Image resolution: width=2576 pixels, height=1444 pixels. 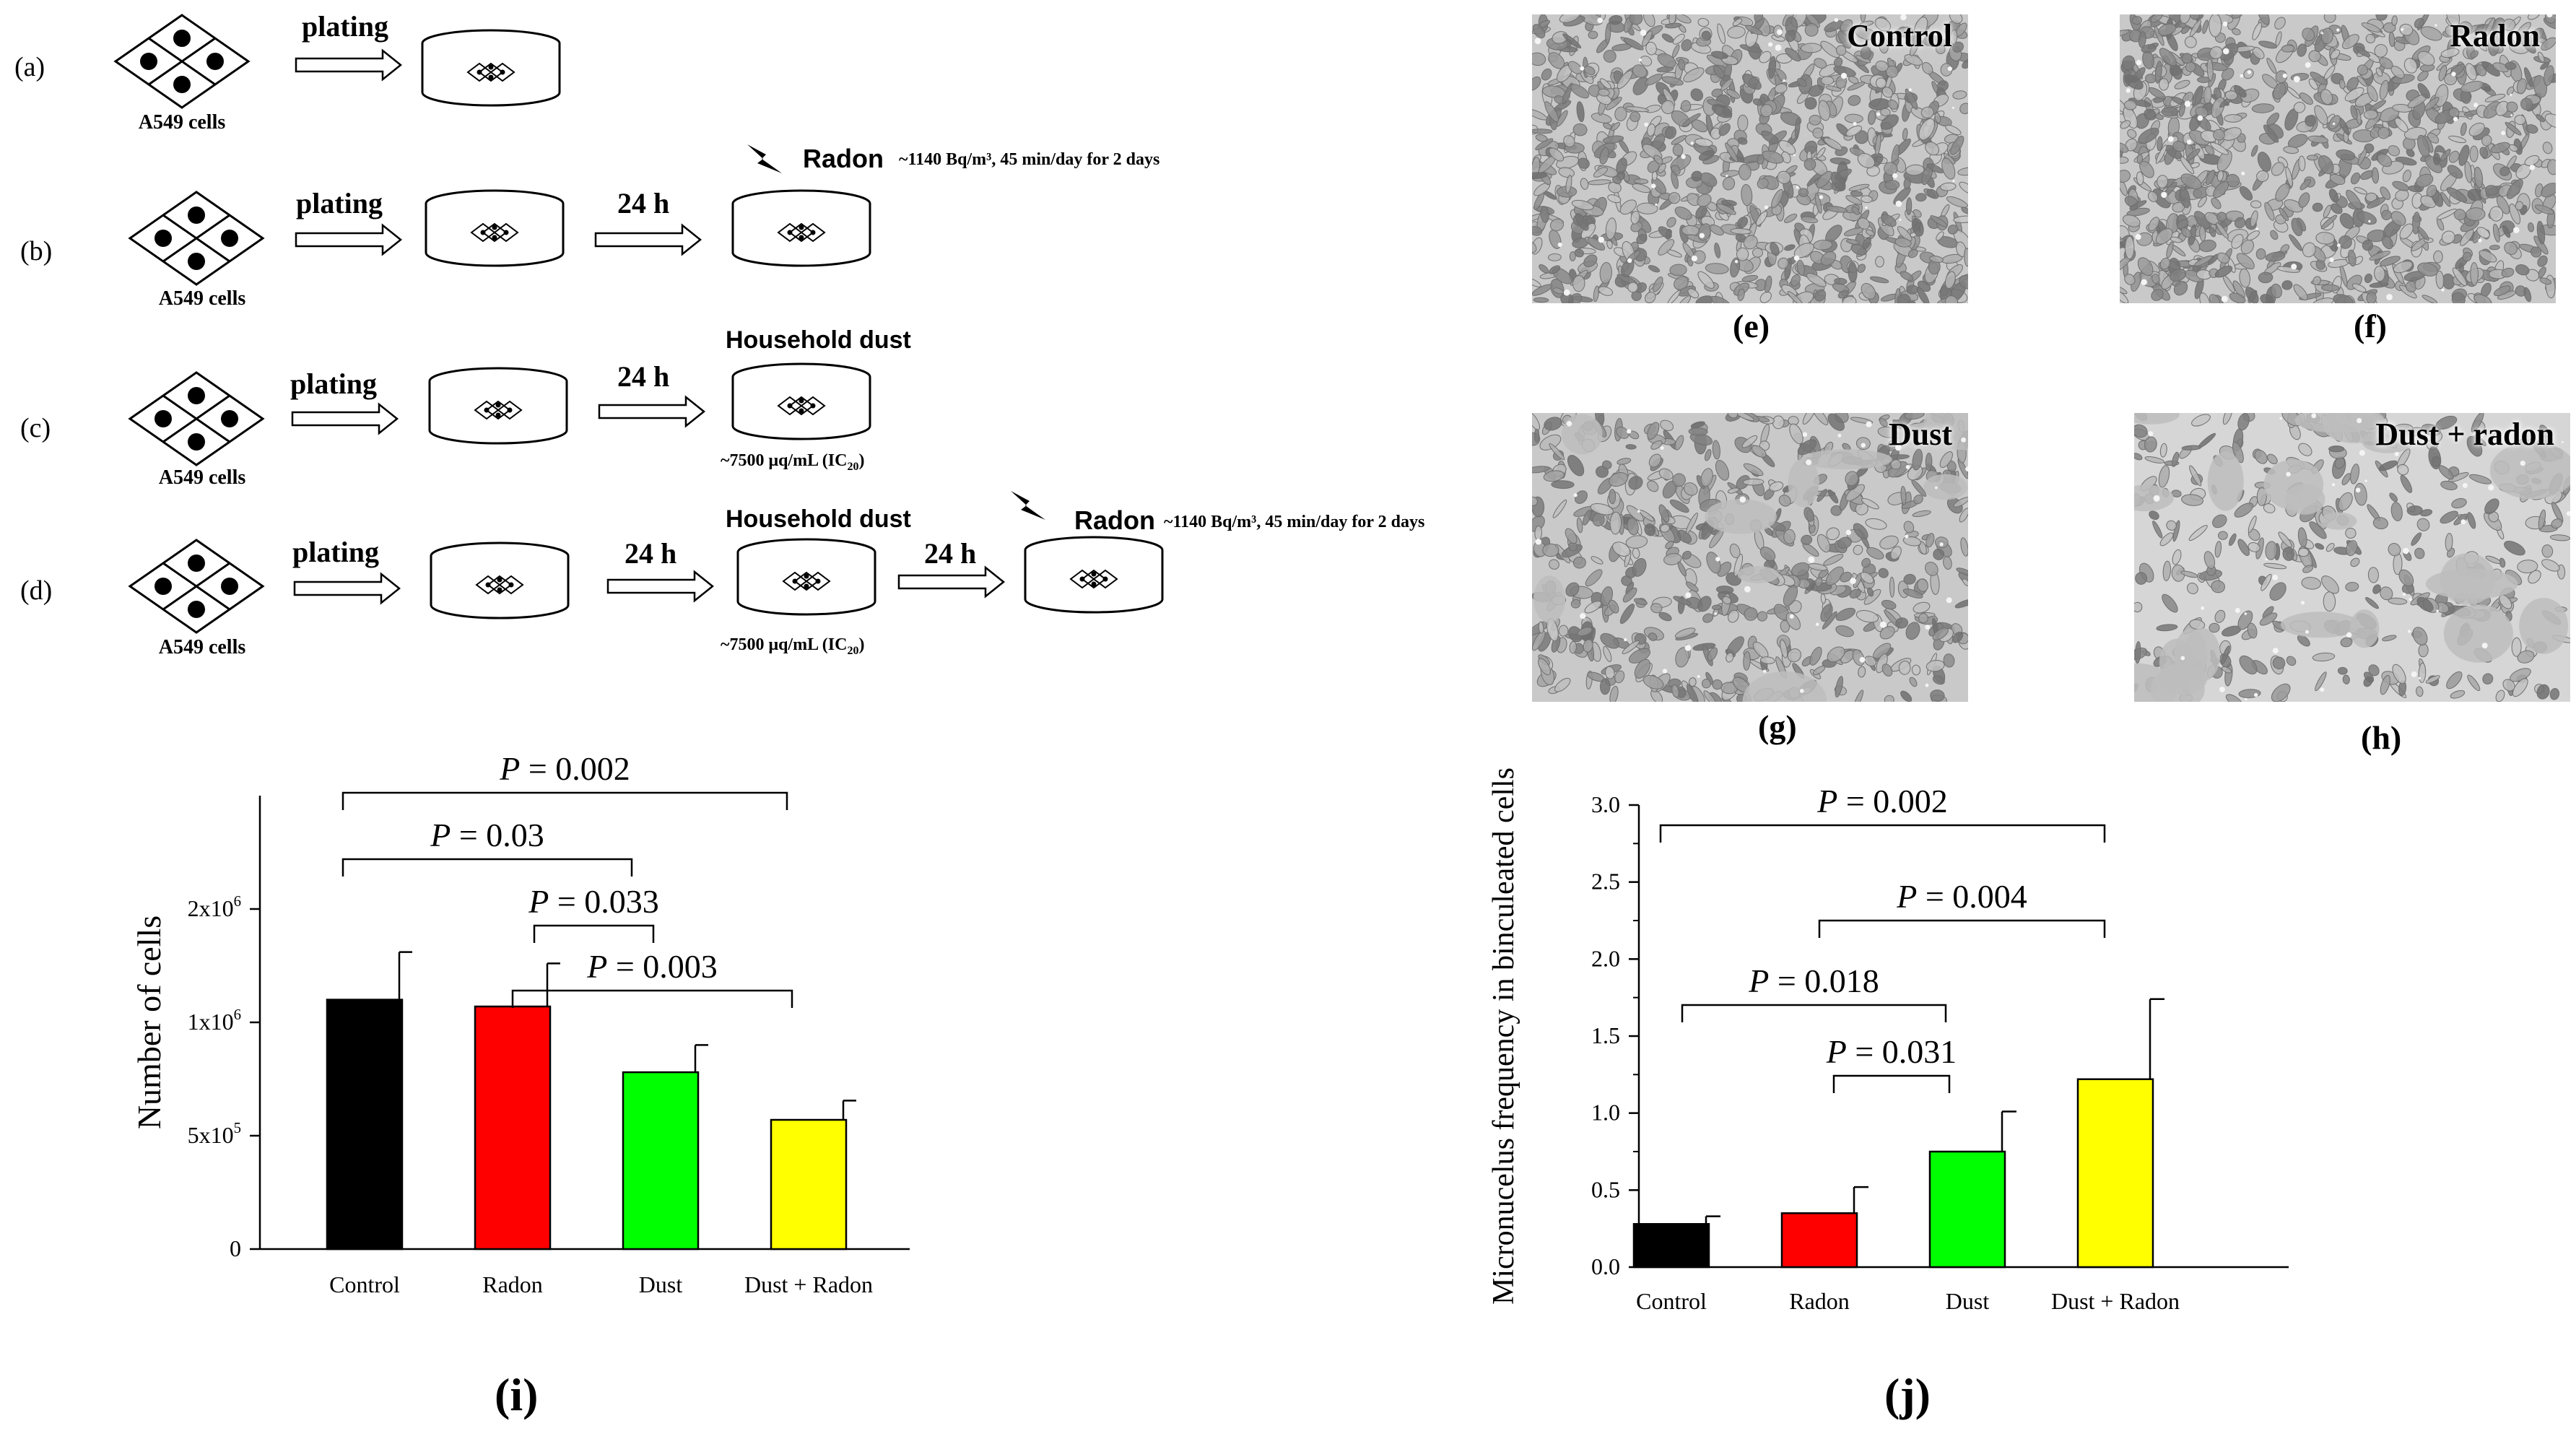 I want to click on y-tick-label: 1.5, so click(x=1606, y=1035).